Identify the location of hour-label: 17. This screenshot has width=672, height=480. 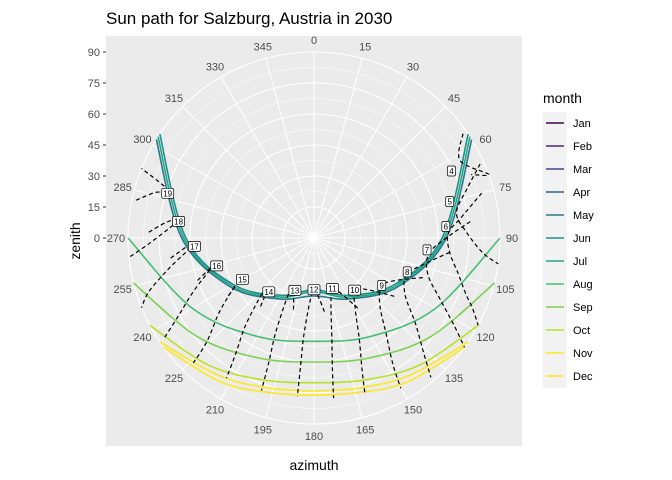
(194, 246).